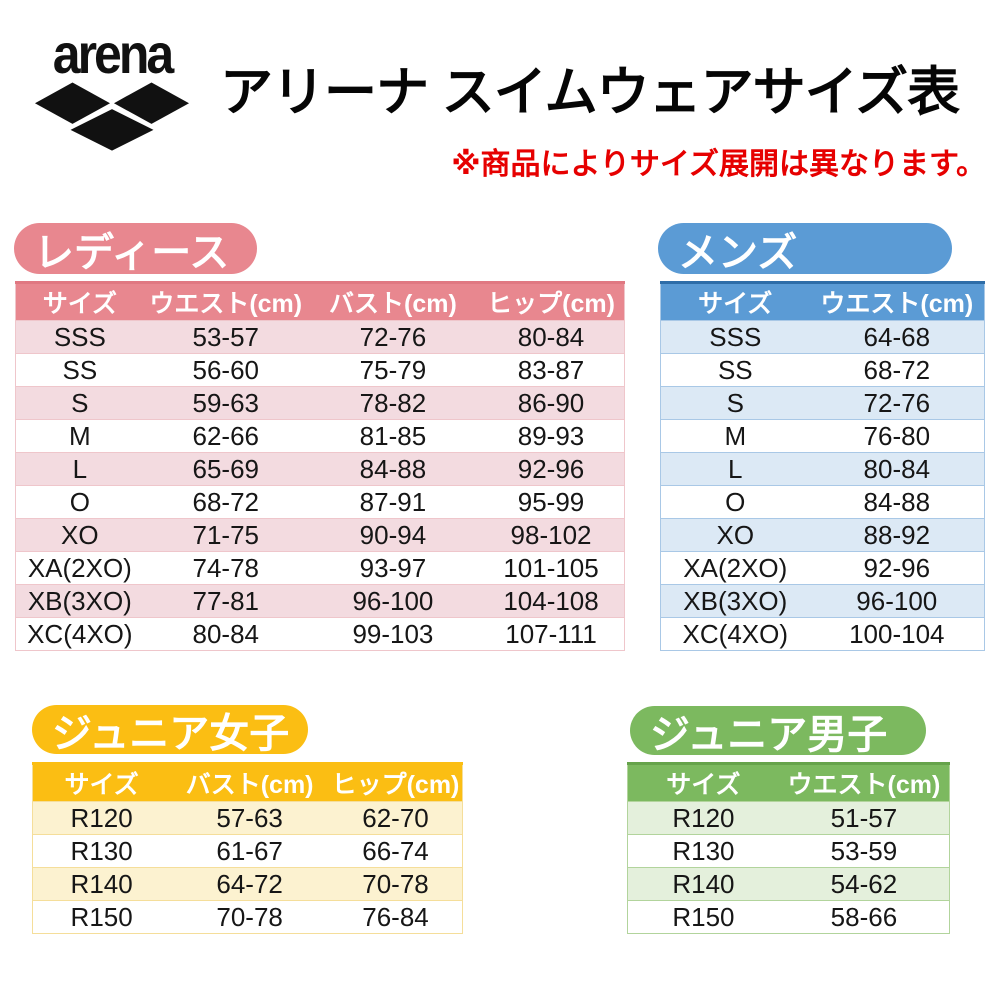 This screenshot has width=1000, height=1000. Describe the element at coordinates (393, 502) in the screenshot. I see `measurement-cell: 87-91` at that location.